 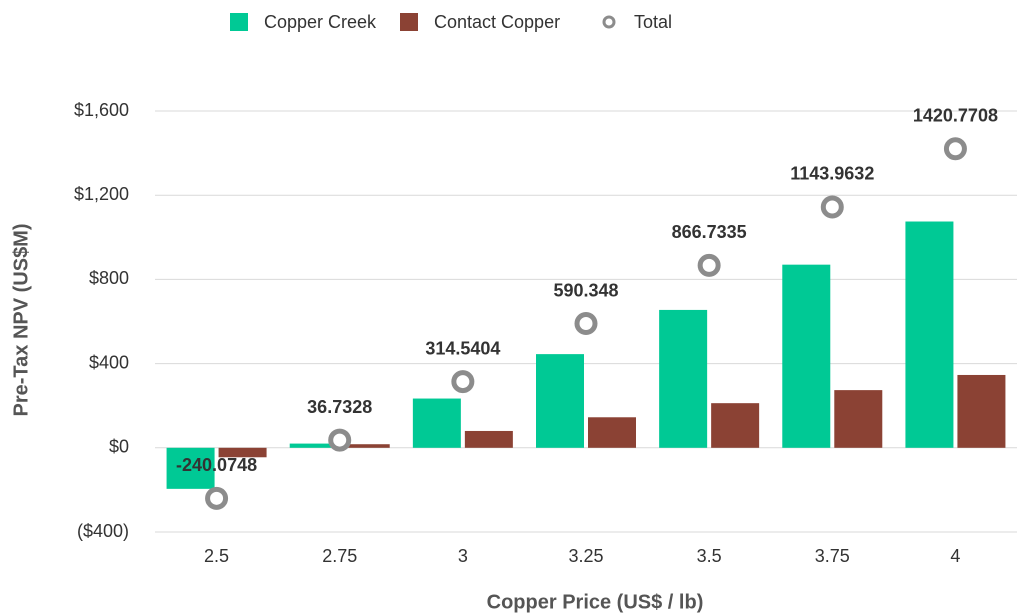 What do you see at coordinates (101, 194) in the screenshot?
I see `y-tick-label: $1,200` at bounding box center [101, 194].